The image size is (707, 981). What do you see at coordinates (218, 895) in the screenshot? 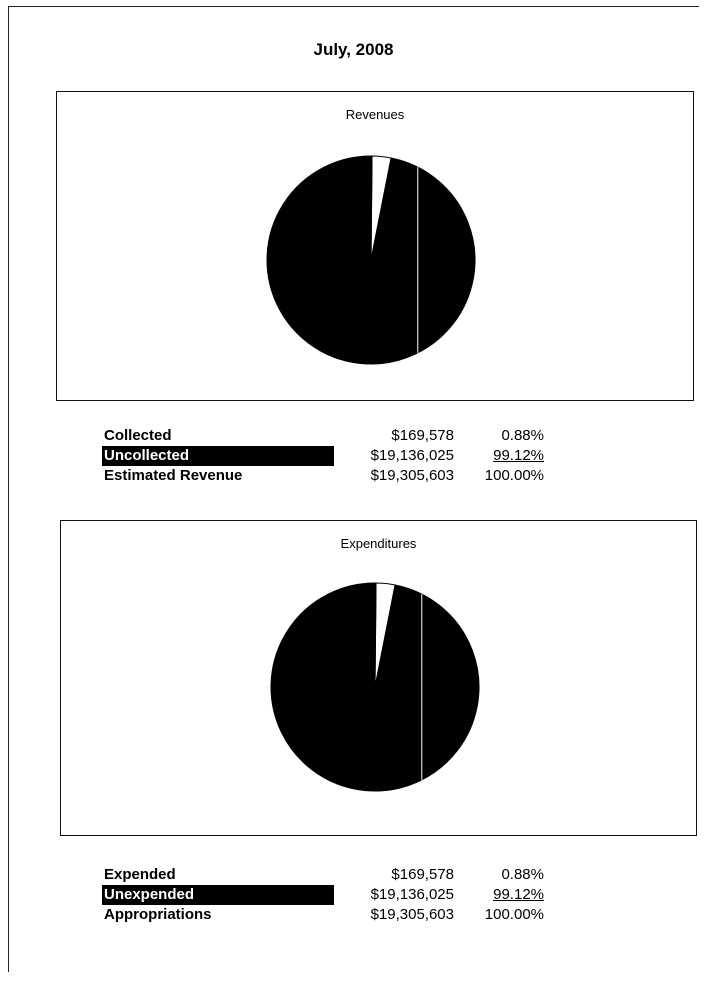
I see `unexpended-label: Unexpended` at bounding box center [218, 895].